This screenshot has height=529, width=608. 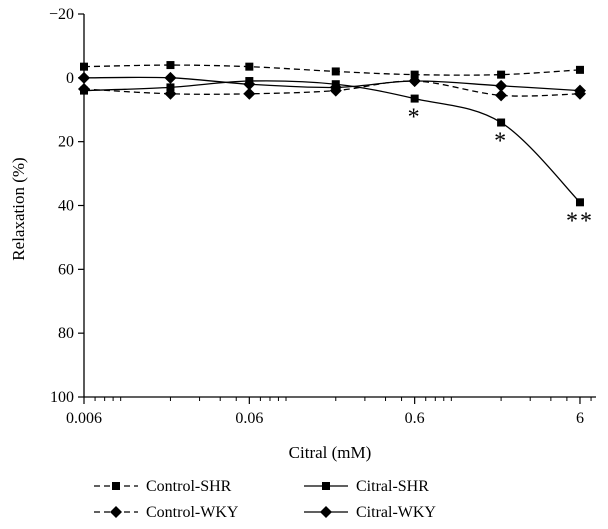 I want to click on series-citral-wky, so click(x=332, y=84).